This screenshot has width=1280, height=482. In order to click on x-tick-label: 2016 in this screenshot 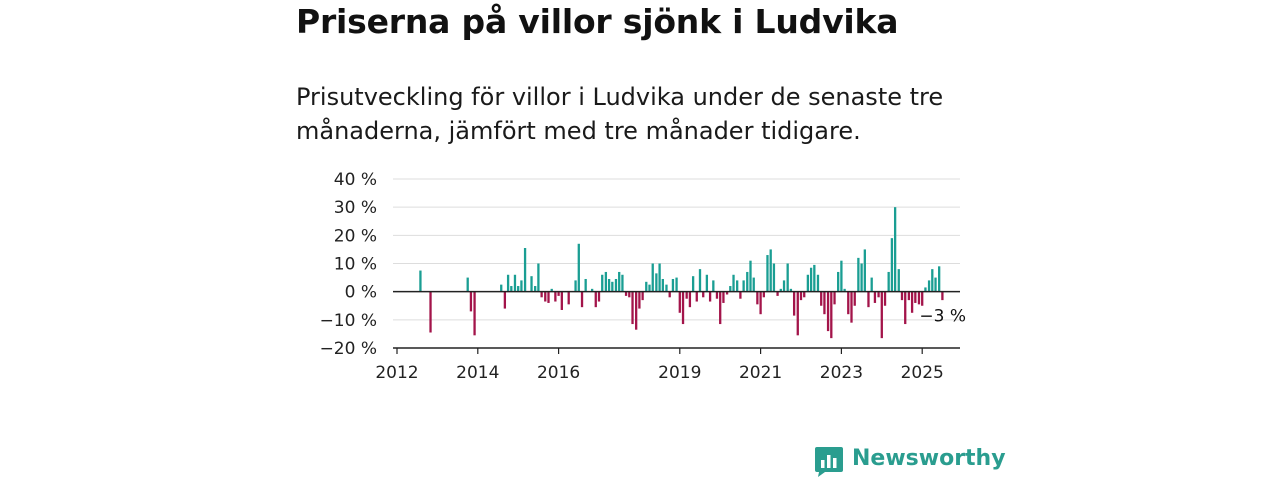, I will do `click(558, 373)`.